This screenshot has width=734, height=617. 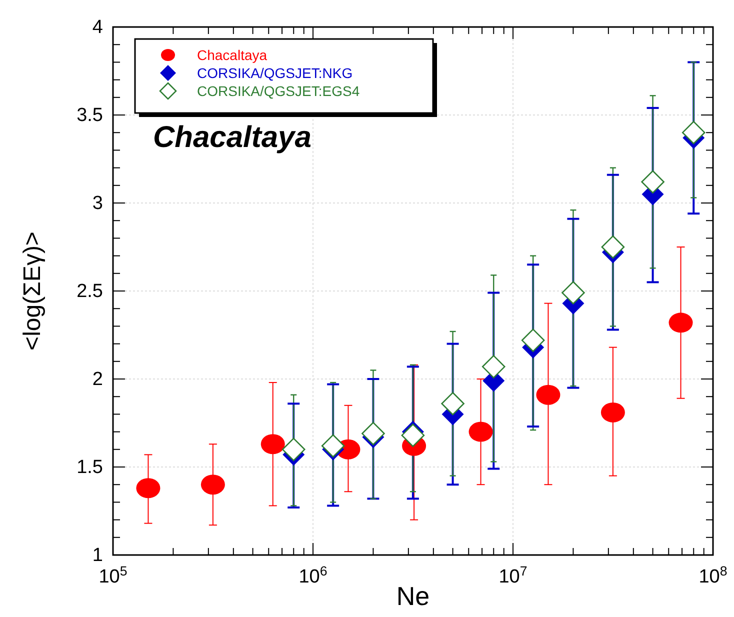 I want to click on y-tick-label: 2, so click(x=97, y=379).